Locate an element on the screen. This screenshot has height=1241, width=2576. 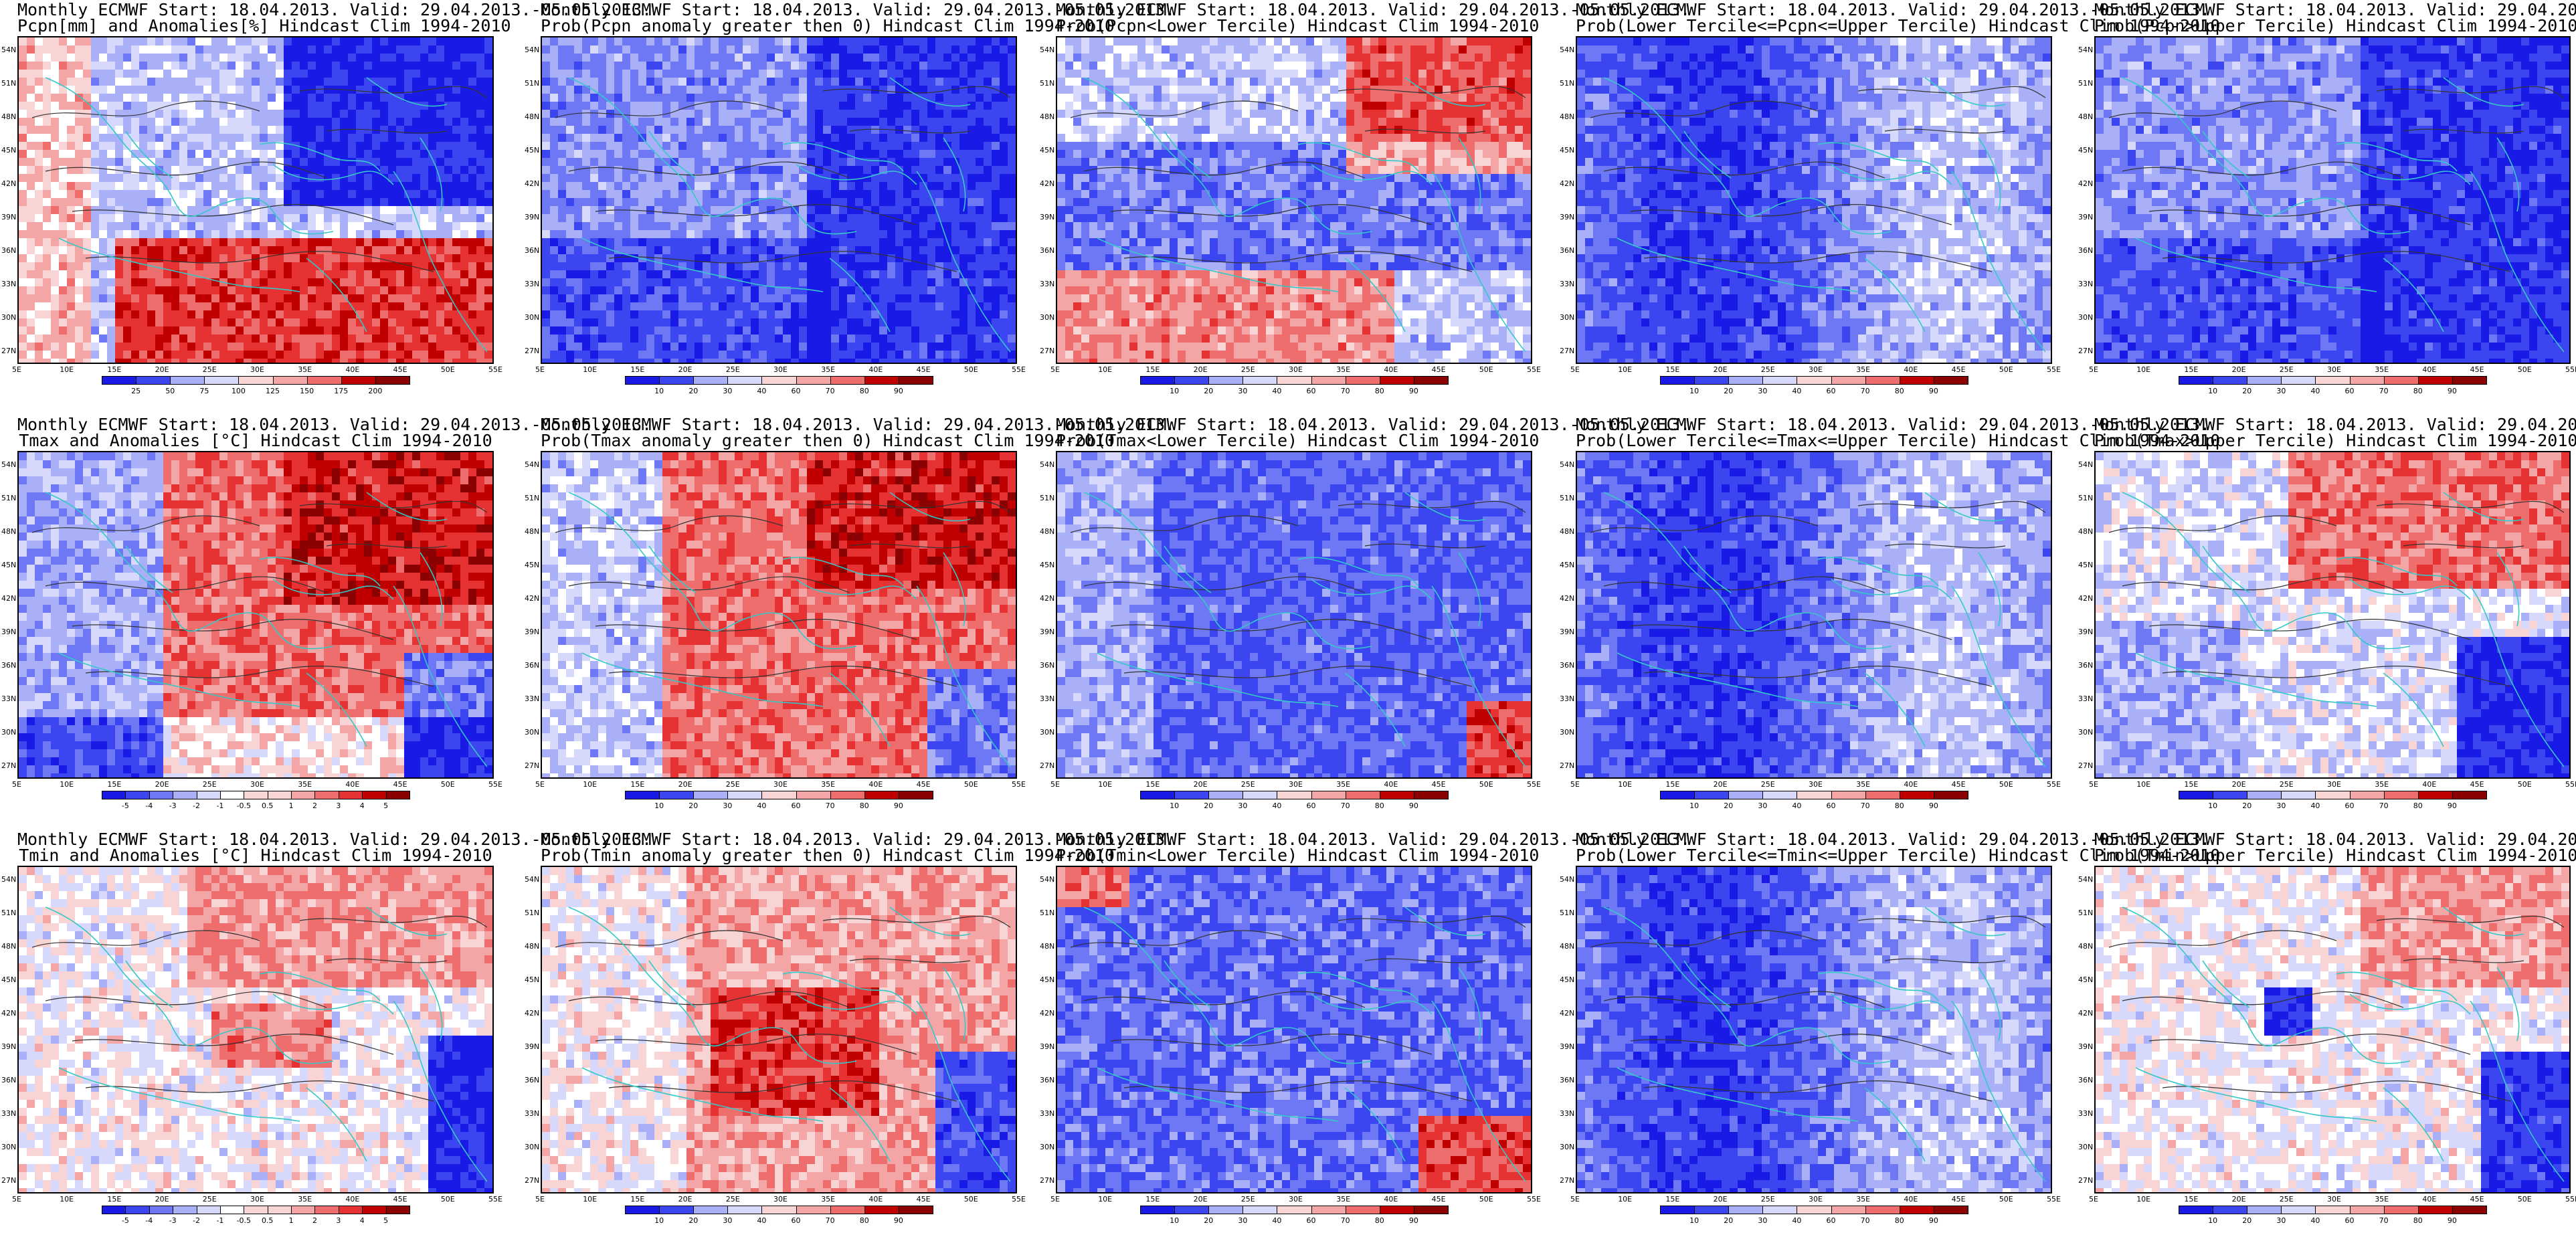
colorbar-label: -4 is located at coordinates (149, 1220).